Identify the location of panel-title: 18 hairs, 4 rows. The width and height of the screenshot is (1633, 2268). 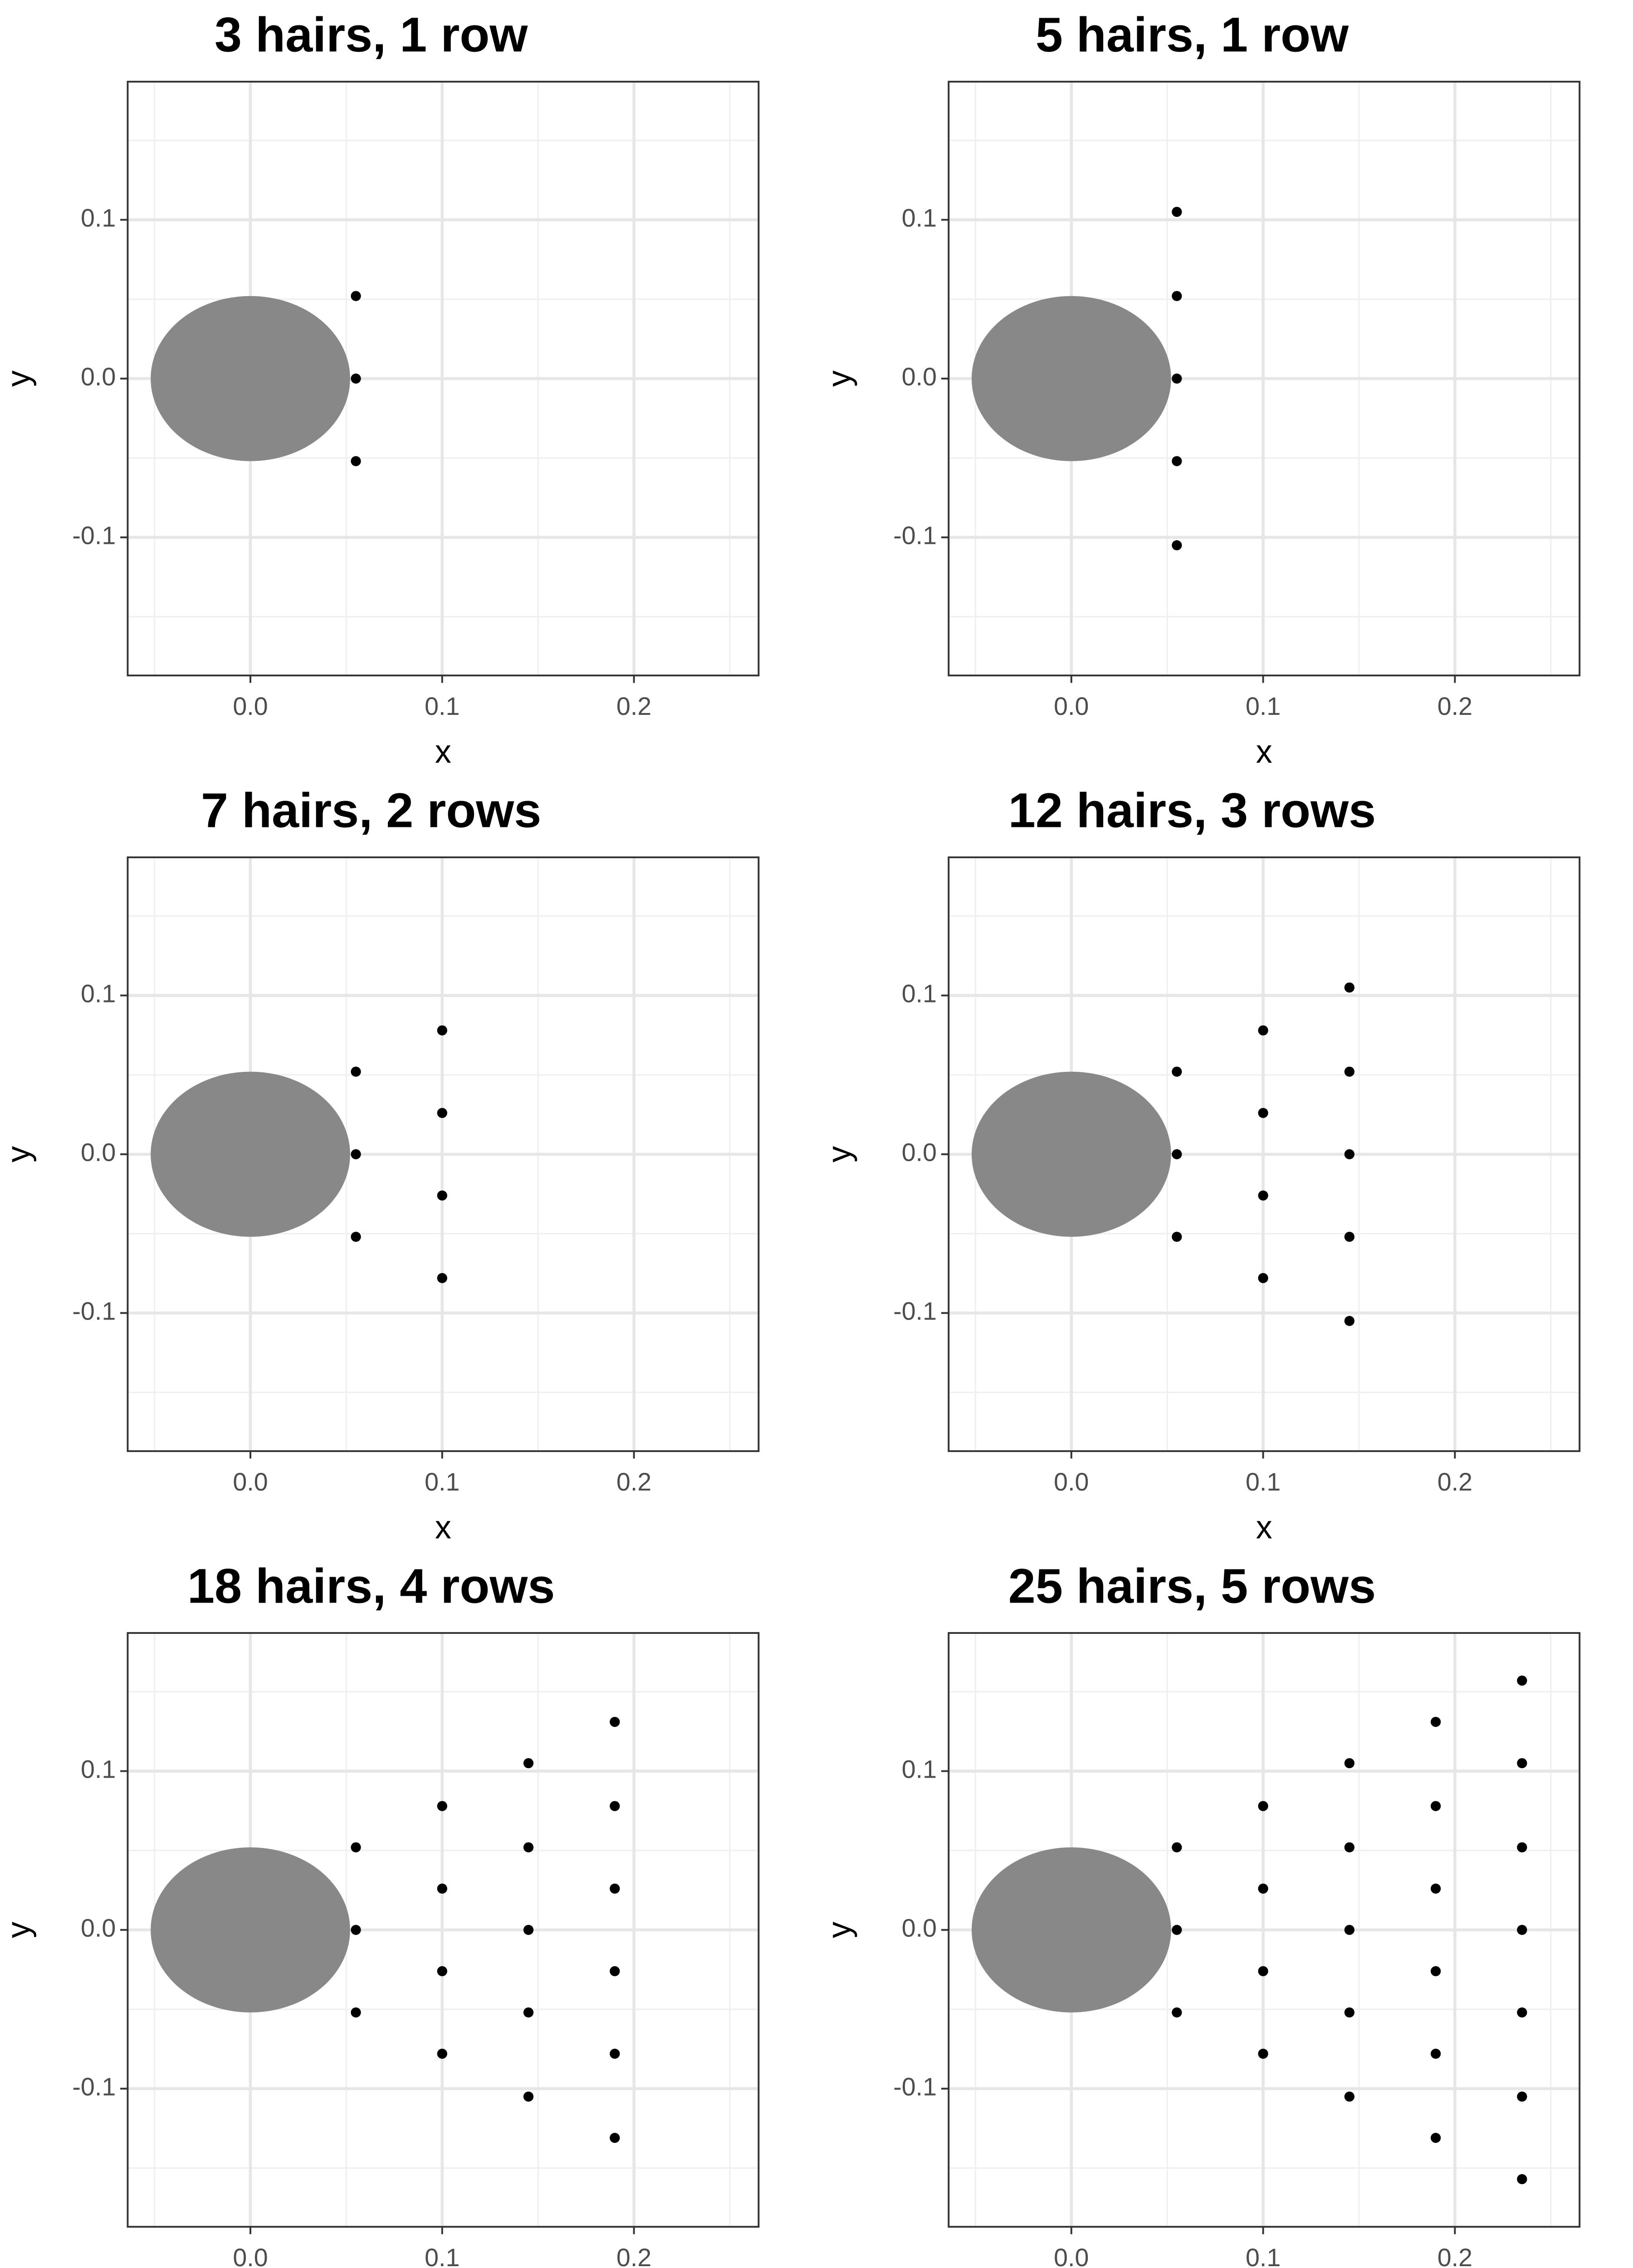
(371, 1586).